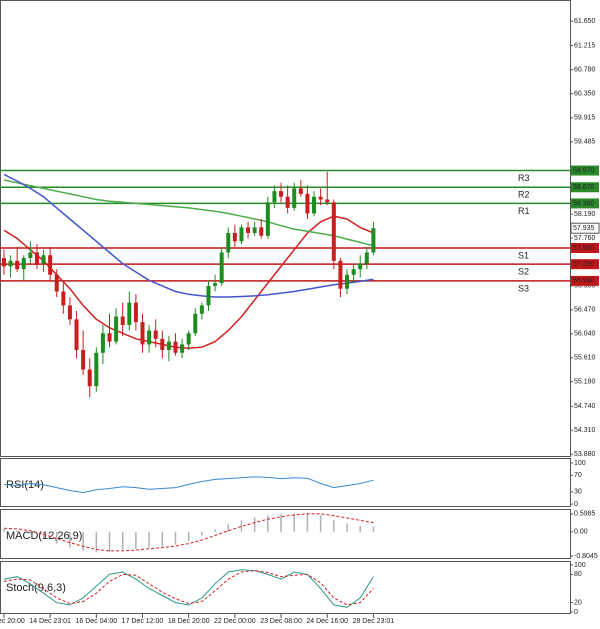 The width and height of the screenshot is (600, 629). Describe the element at coordinates (235, 621) in the screenshot. I see `x-tick-label: 22 Dec 00:00` at that location.